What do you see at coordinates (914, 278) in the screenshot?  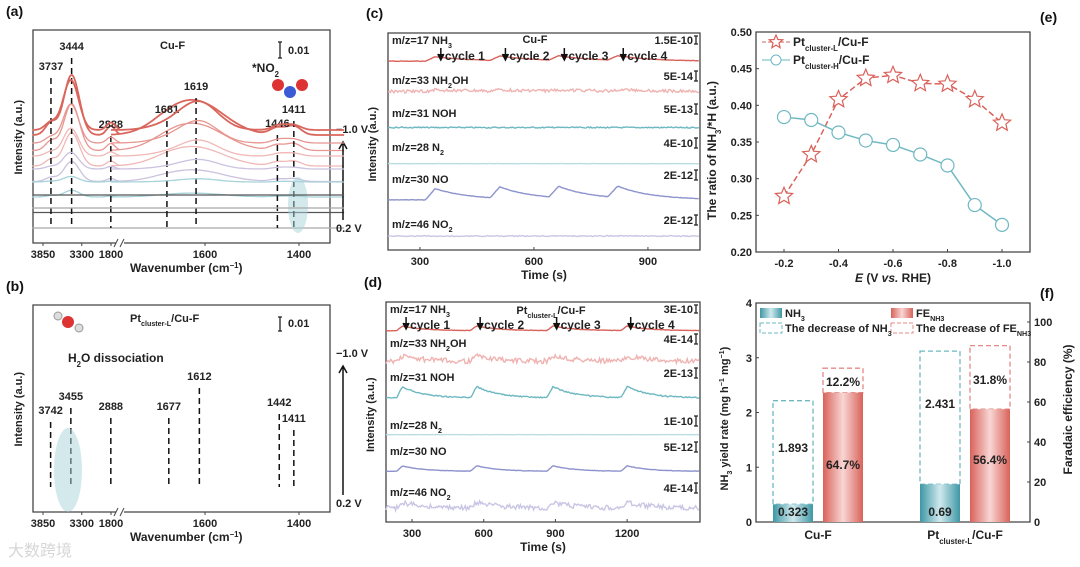 I see `x-axis-label-part: RHE)` at bounding box center [914, 278].